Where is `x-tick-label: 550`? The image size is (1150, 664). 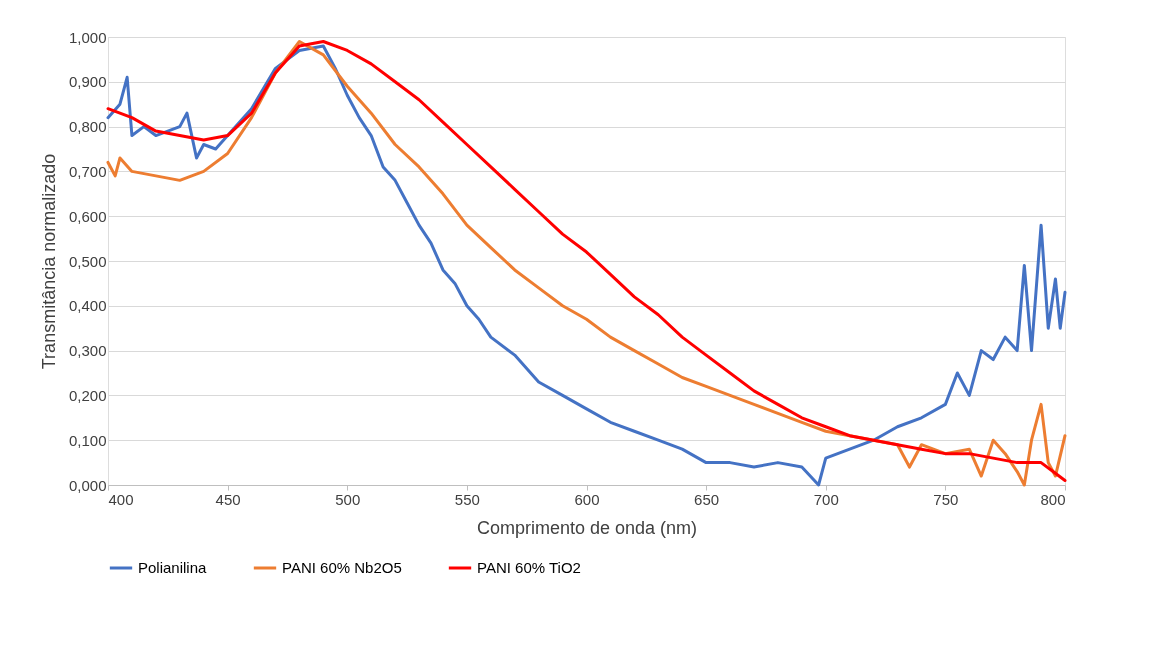
x-tick-label: 550 is located at coordinates (467, 499).